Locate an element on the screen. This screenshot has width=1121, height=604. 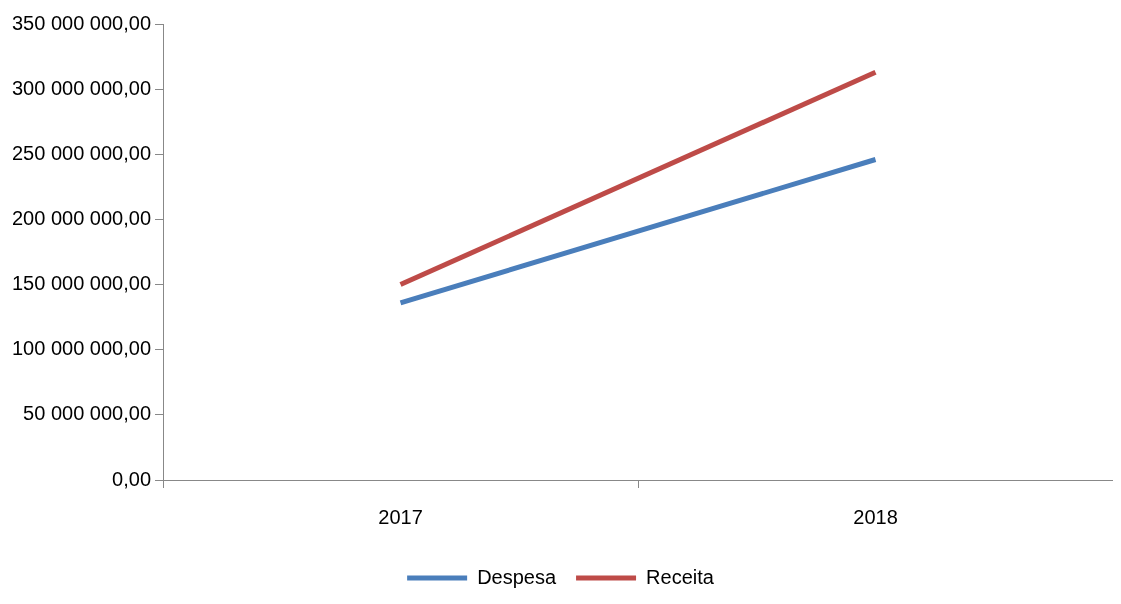
y-tick-label: 300 000 000,00 is located at coordinates (81, 87).